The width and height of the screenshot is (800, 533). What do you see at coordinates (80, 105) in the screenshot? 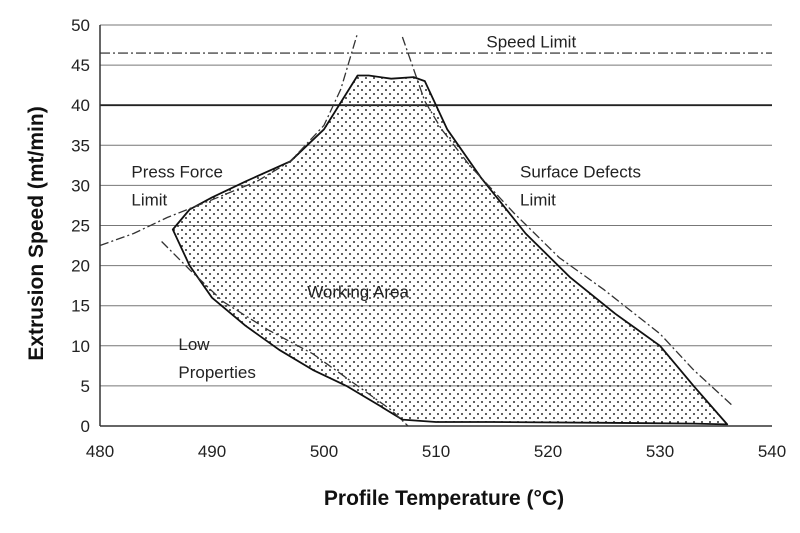
I see `y-tick-label-40: 40` at bounding box center [80, 105].